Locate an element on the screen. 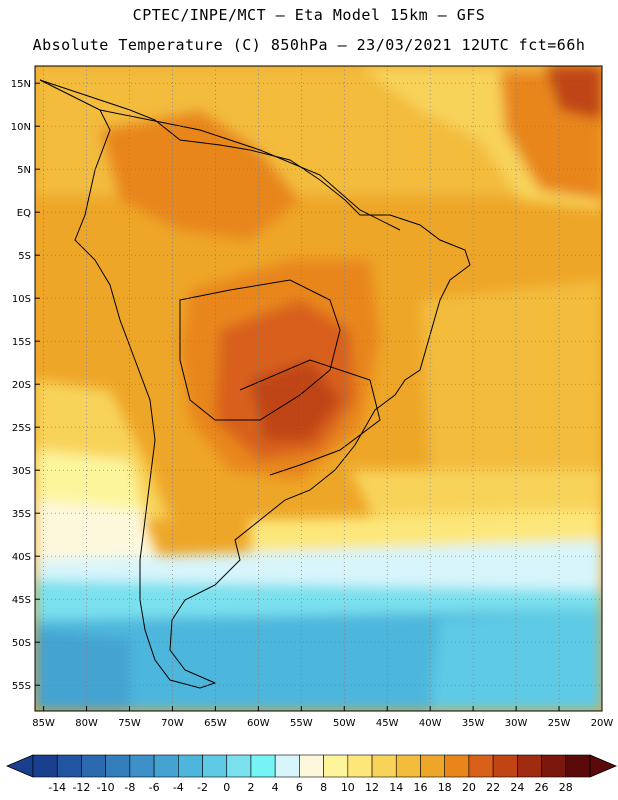 The height and width of the screenshot is (800, 618). lon-tick-label: 65W is located at coordinates (215, 723).